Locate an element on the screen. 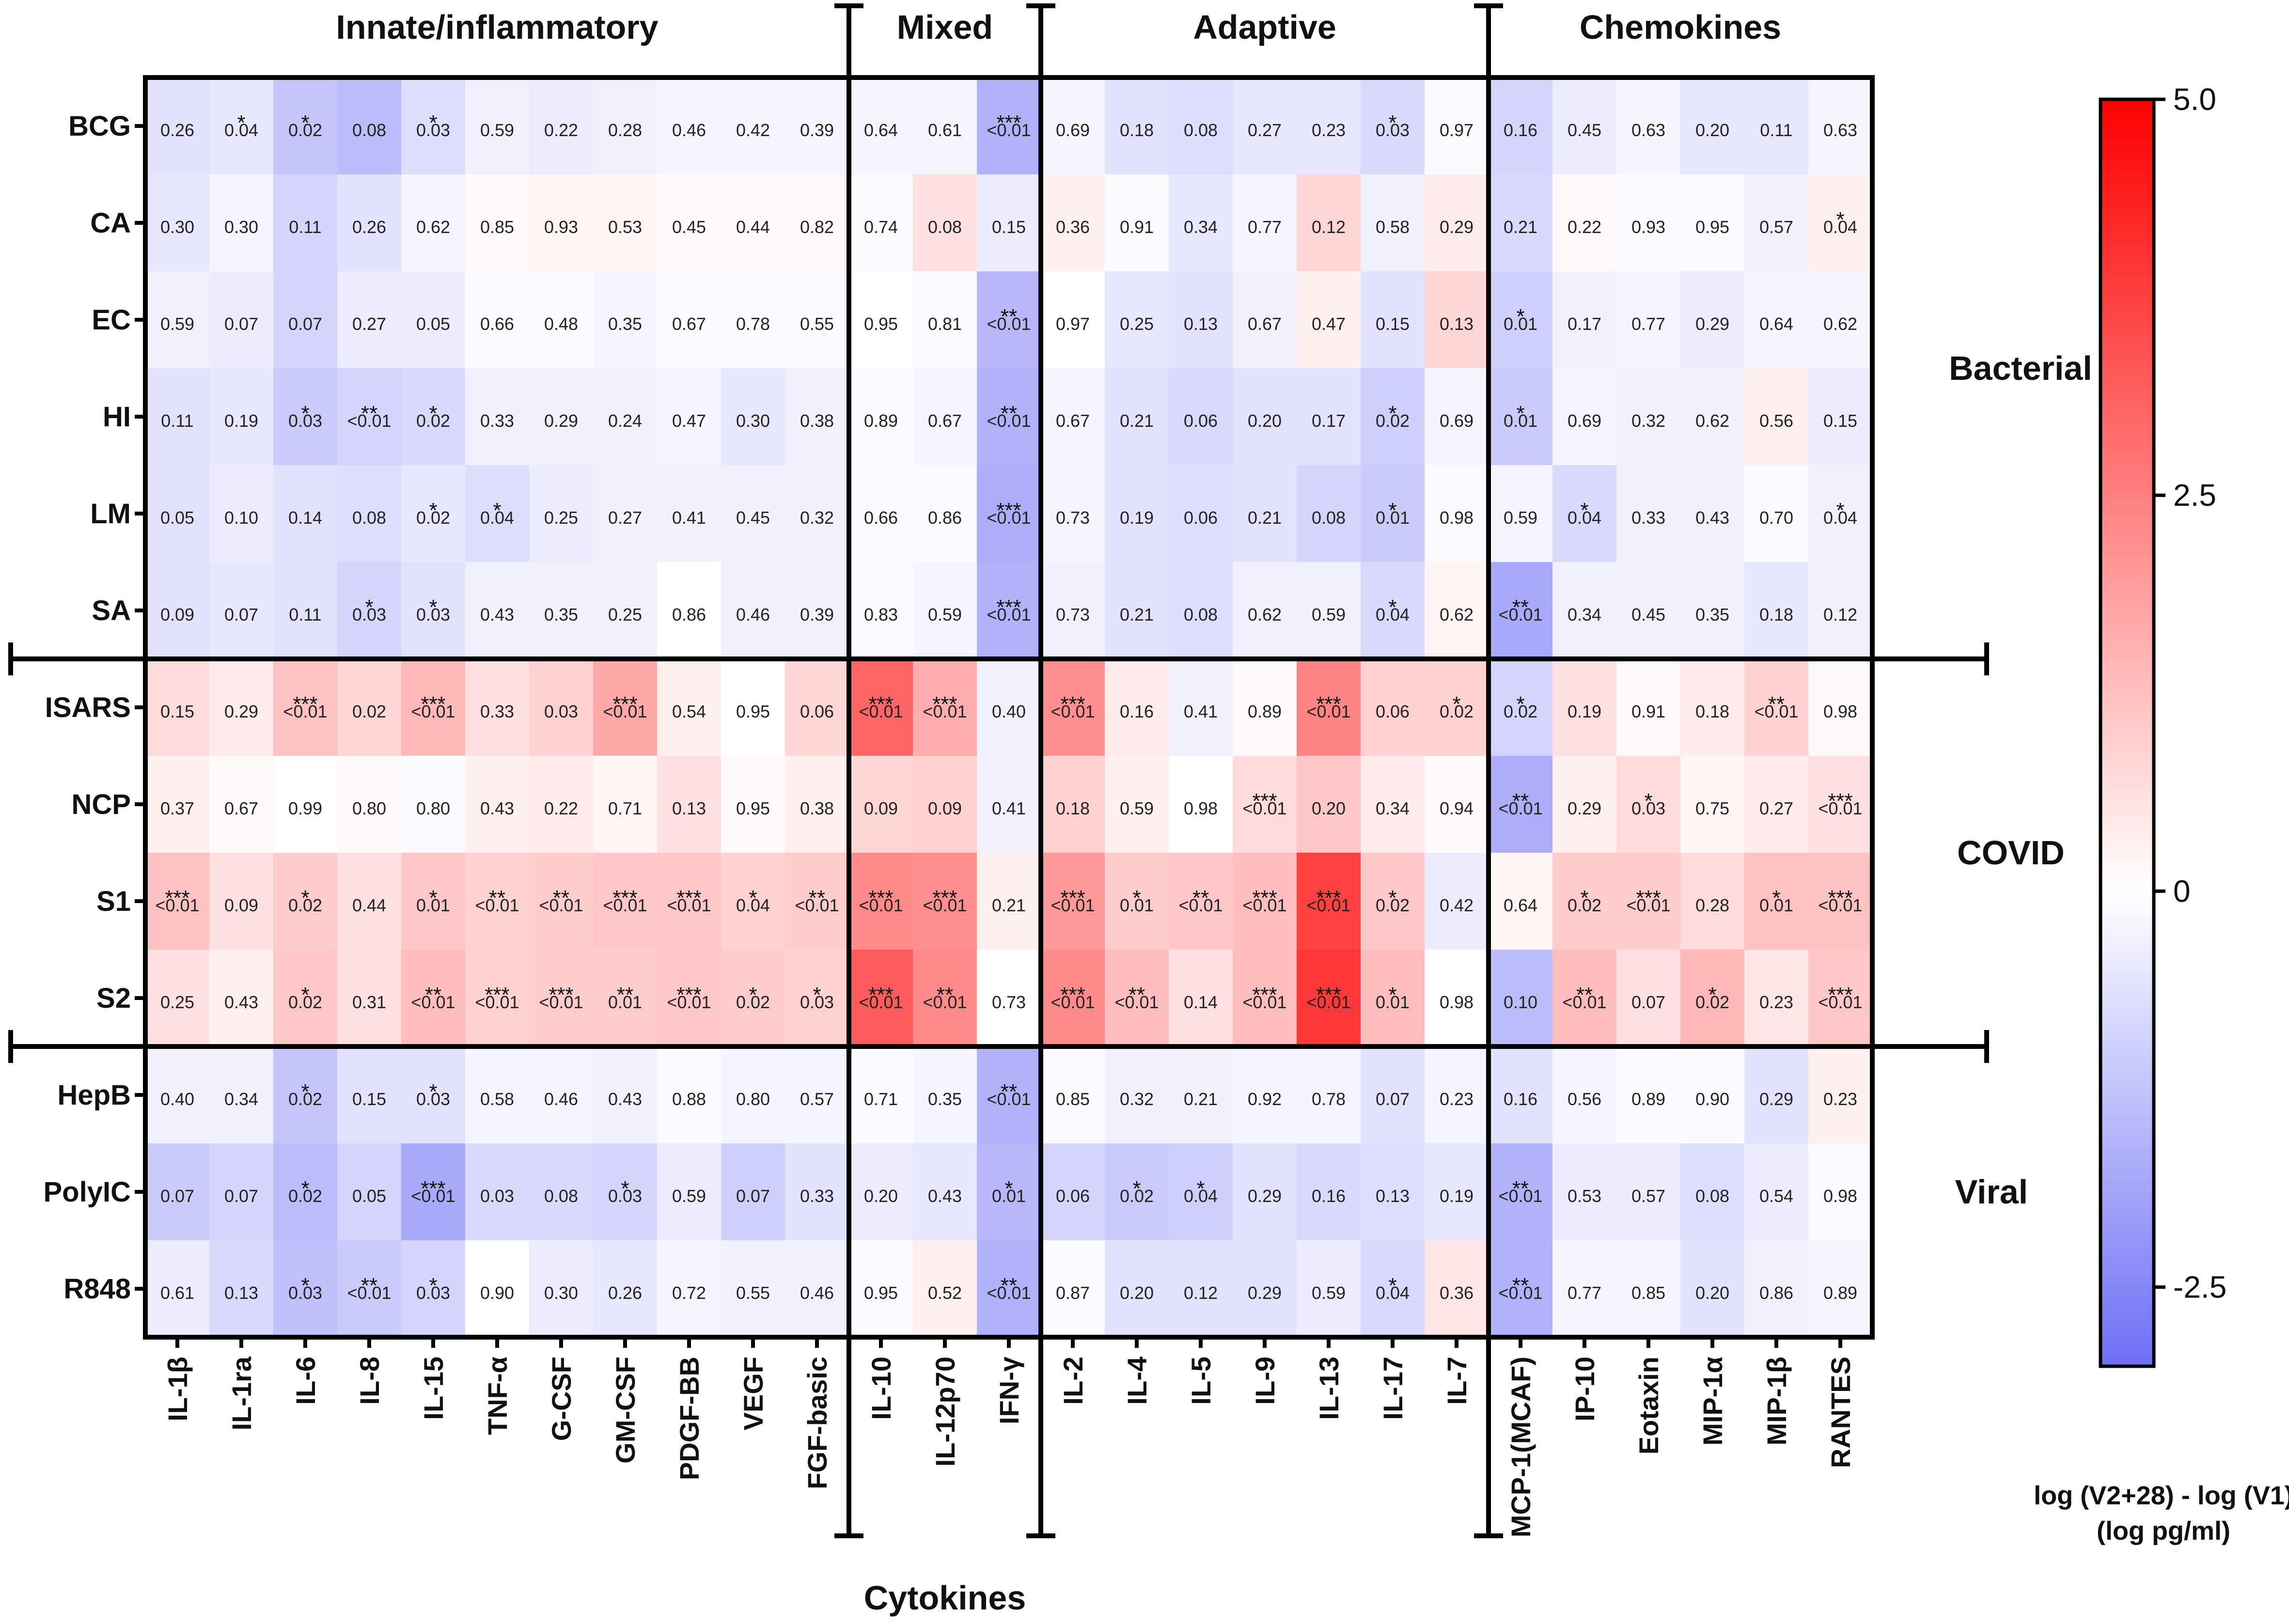 Image resolution: width=2289 pixels, height=1624 pixels. pvalue-label: 0.99 is located at coordinates (305, 808).